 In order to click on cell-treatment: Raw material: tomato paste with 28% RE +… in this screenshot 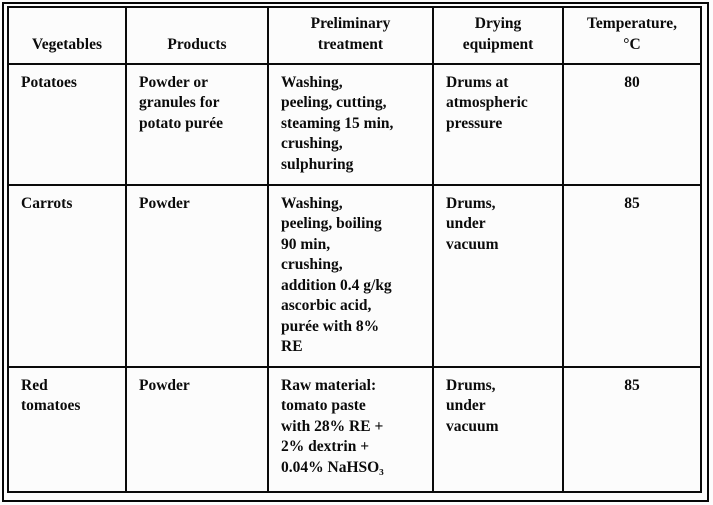, I will do `click(350, 429)`.